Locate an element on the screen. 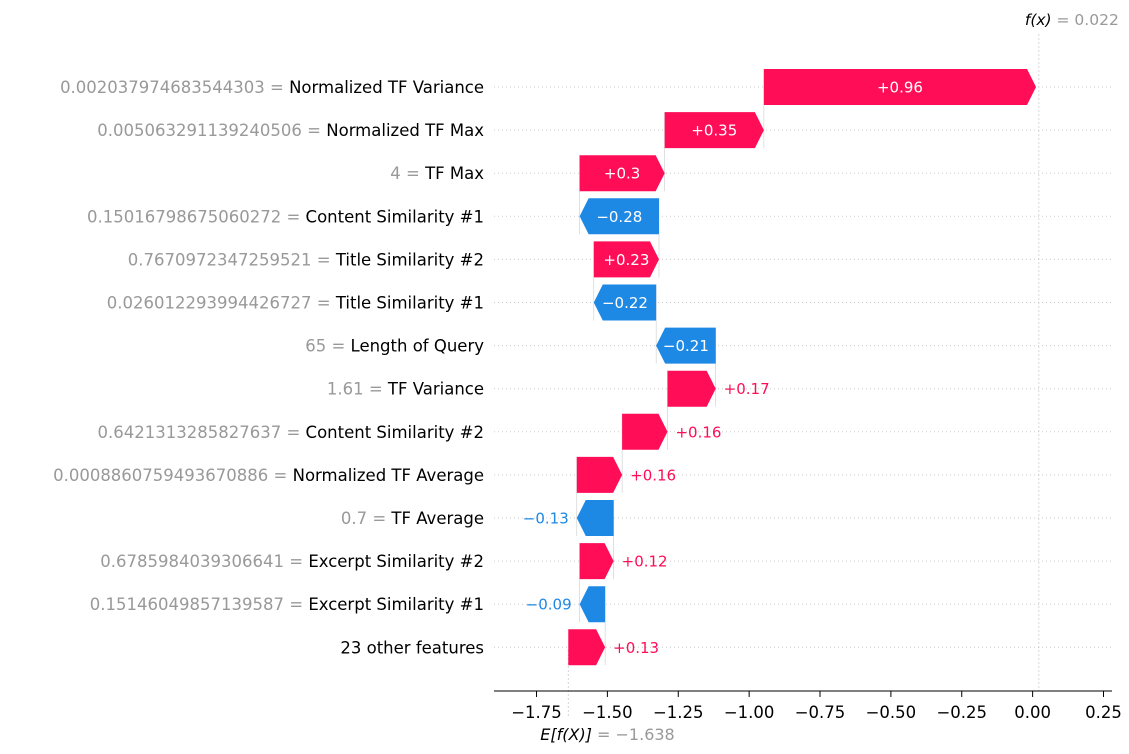 The image size is (1129, 754). bar-value-label: +0.13 is located at coordinates (636, 648).